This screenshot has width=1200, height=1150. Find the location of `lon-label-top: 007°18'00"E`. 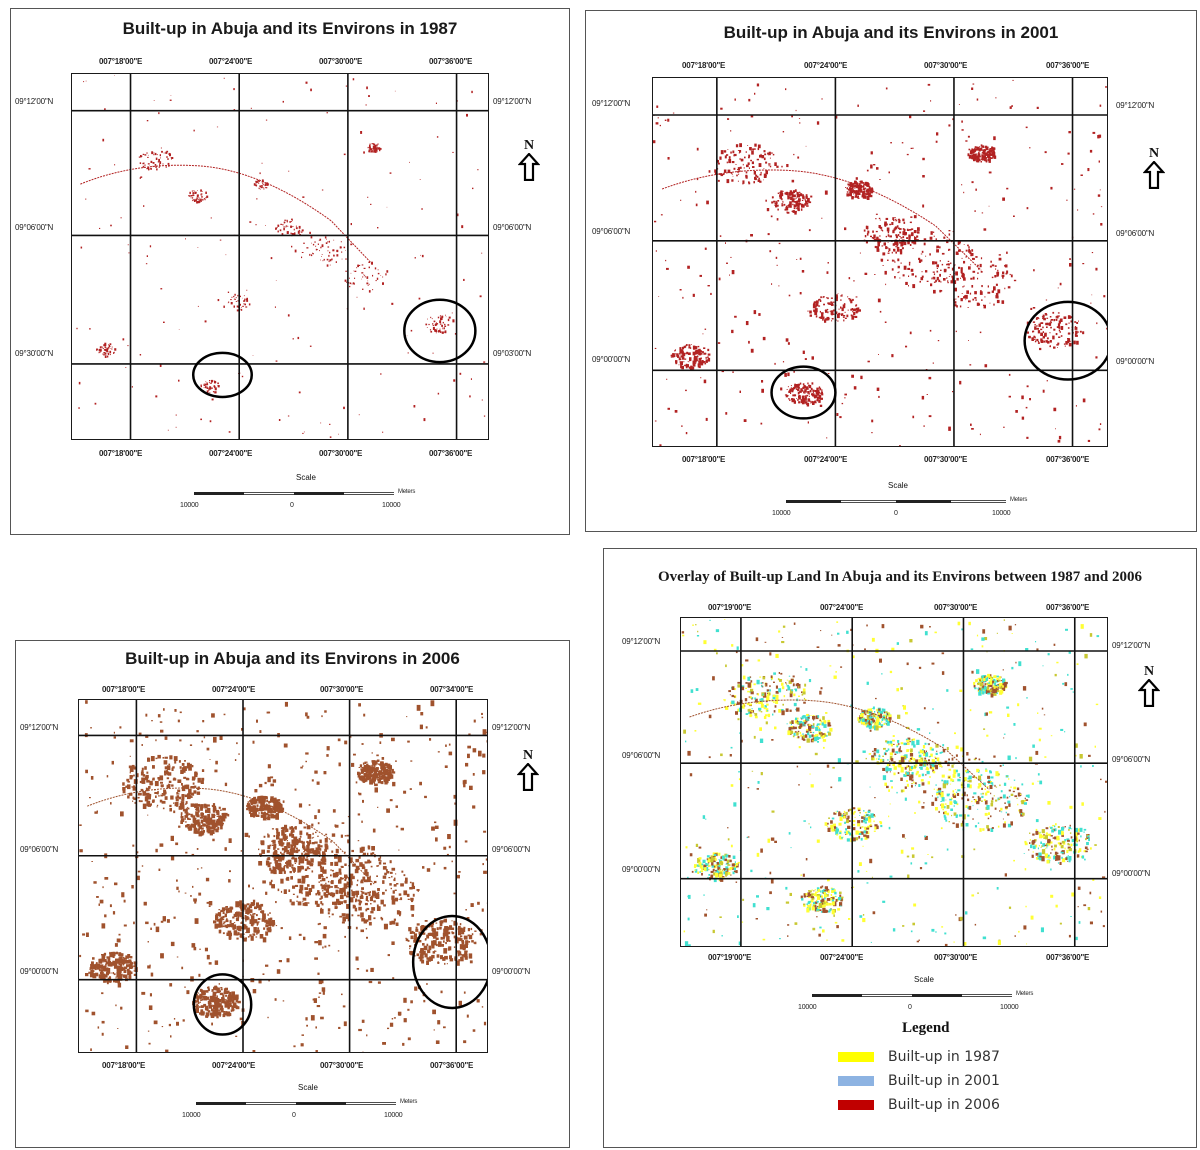

lon-label-top: 007°18'00"E is located at coordinates (121, 61).